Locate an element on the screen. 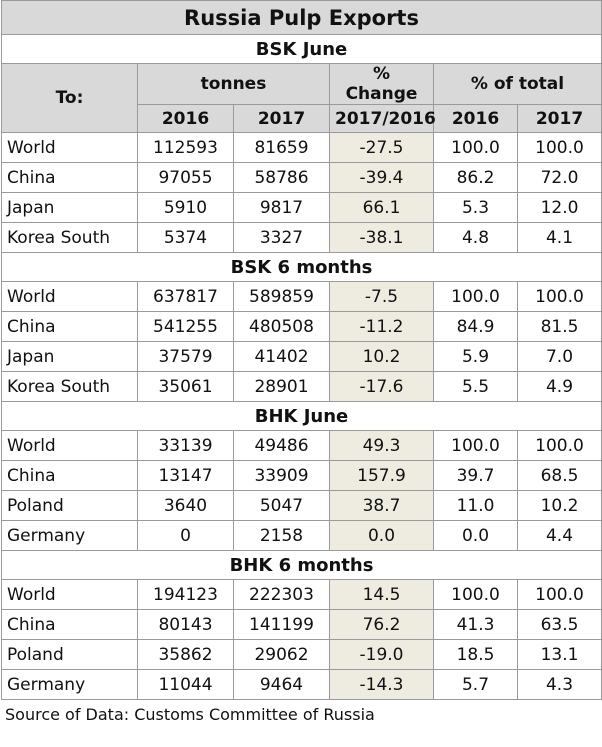 This screenshot has width=602, height=747. section-header-row: BHK June is located at coordinates (301, 416).